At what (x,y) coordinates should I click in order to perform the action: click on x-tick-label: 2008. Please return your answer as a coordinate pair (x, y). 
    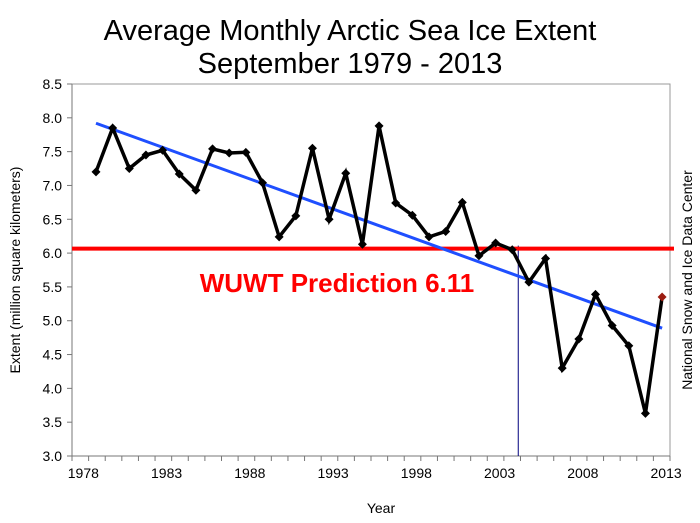
    Looking at the image, I should click on (582, 473).